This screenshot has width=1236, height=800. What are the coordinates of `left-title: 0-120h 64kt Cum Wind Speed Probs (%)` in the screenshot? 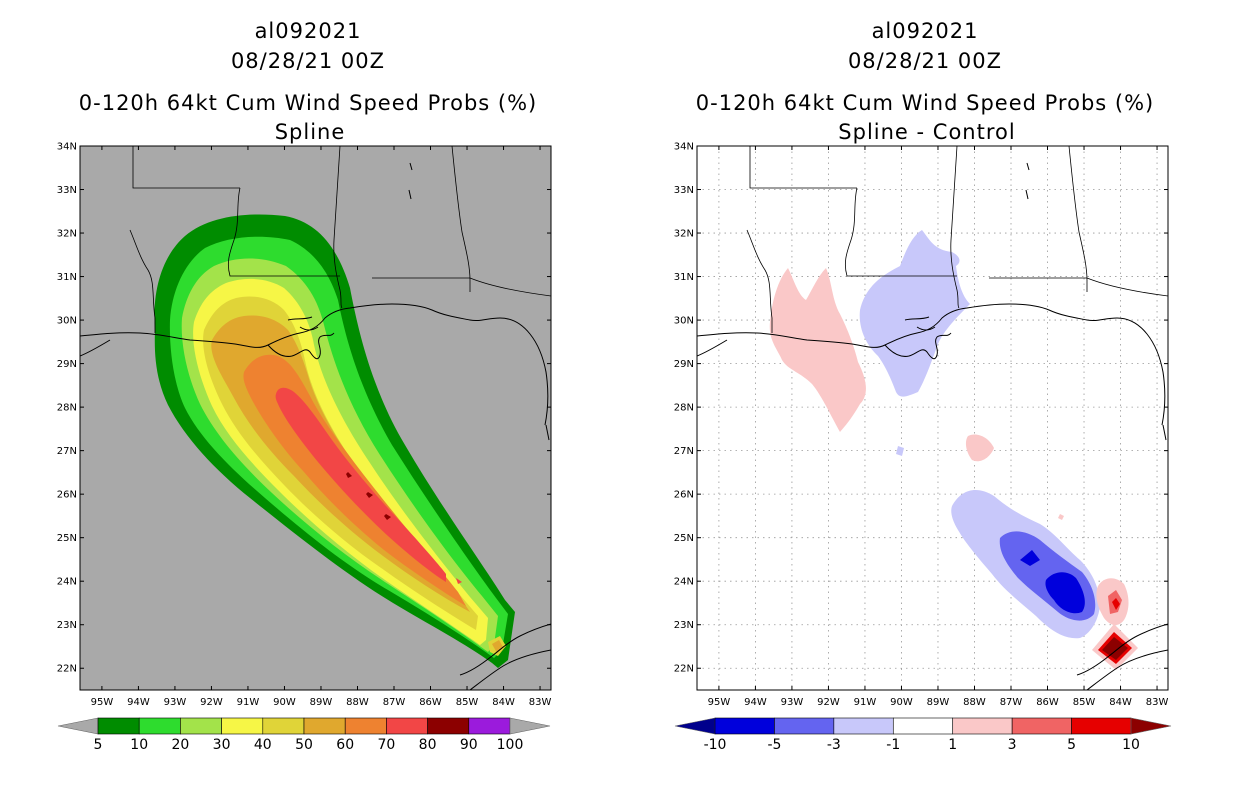 It's located at (308, 103).